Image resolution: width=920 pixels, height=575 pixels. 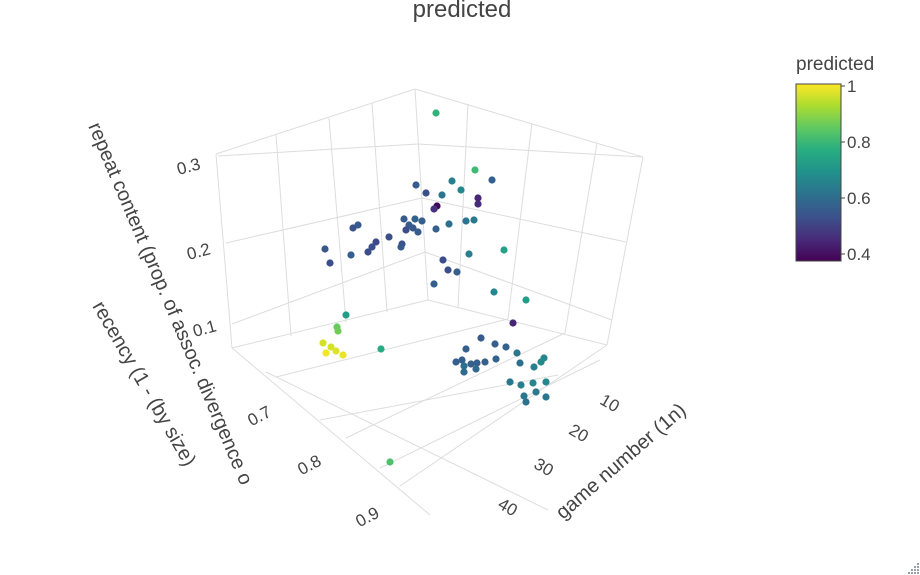 I want to click on colorbar-gradient, so click(x=818, y=172).